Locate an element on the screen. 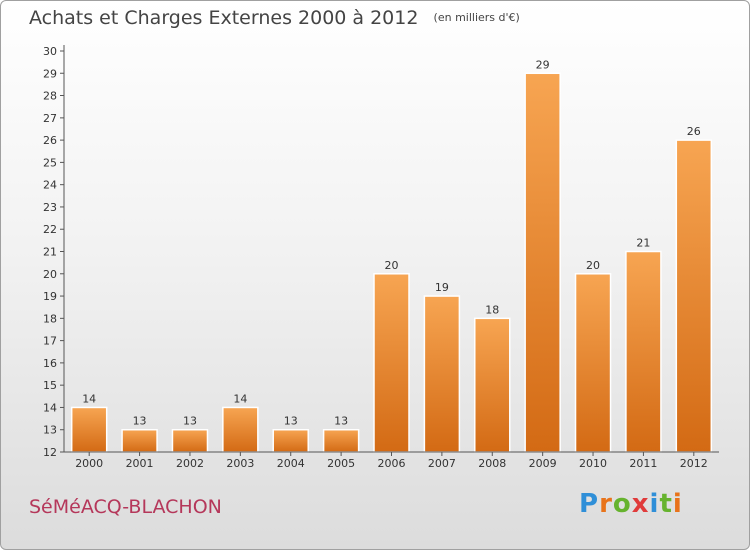 The height and width of the screenshot is (550, 750). y-tick-label: 14 is located at coordinates (50, 407).